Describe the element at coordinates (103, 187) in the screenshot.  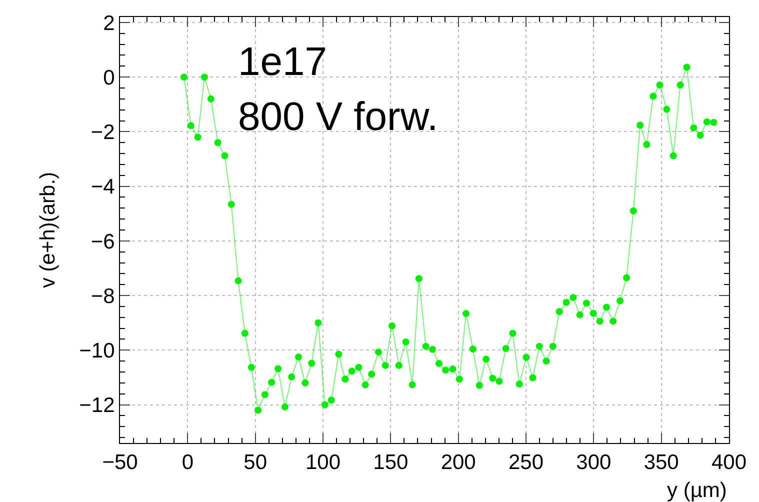
I see `y-tick-label: −4` at that location.